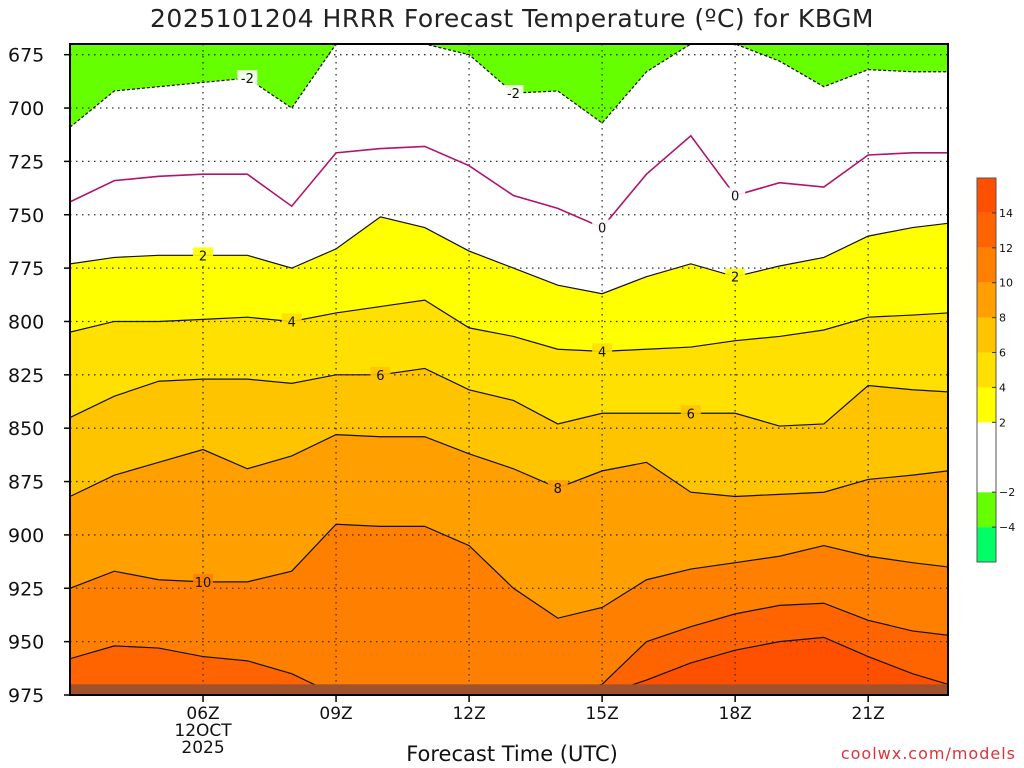 Image resolution: width=1024 pixels, height=768 pixels. What do you see at coordinates (203, 731) in the screenshot?
I see `x-tick-sublabel: 12OCT` at bounding box center [203, 731].